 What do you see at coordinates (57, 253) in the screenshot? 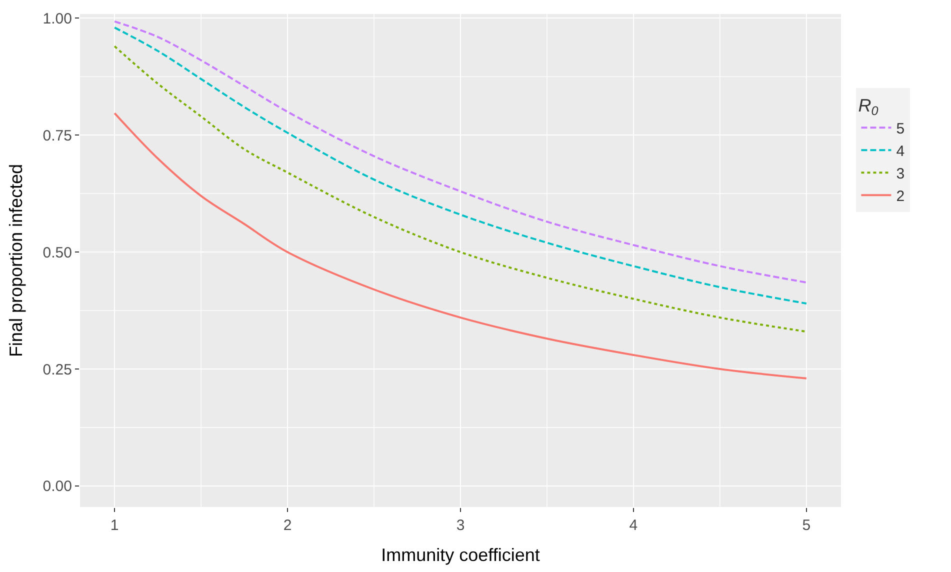
I see `y-tick-label: 0.50` at bounding box center [57, 253].